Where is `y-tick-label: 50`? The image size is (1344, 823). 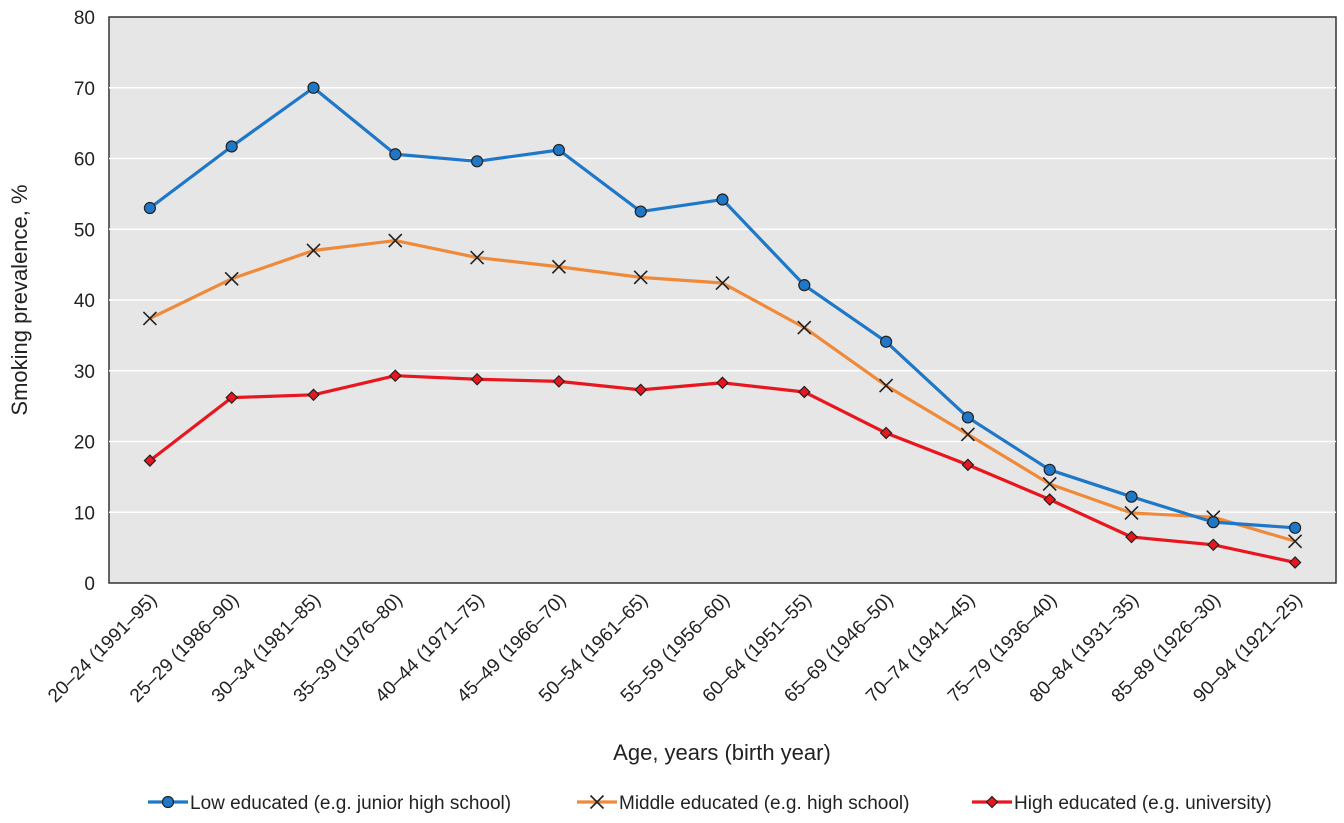 y-tick-label: 50 is located at coordinates (84, 230).